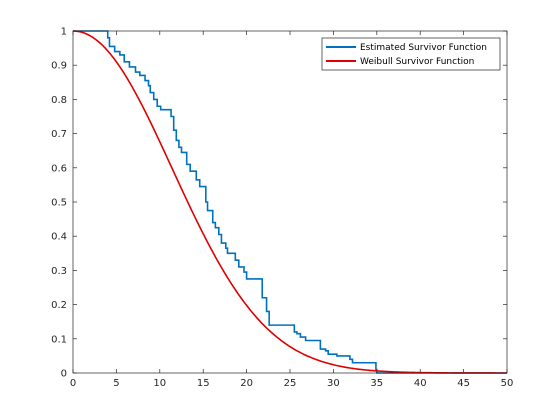 The width and height of the screenshot is (560, 420). What do you see at coordinates (417, 62) in the screenshot?
I see `legend-label-weibull: Weibull Survivor Function` at bounding box center [417, 62].